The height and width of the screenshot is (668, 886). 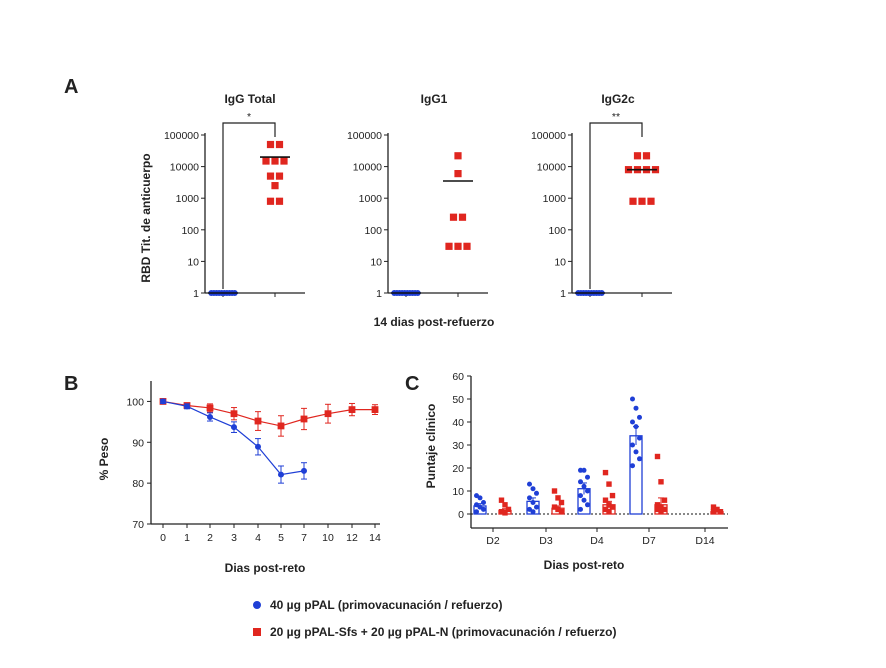 I want to click on y-tick-label: 60, so click(x=458, y=377).